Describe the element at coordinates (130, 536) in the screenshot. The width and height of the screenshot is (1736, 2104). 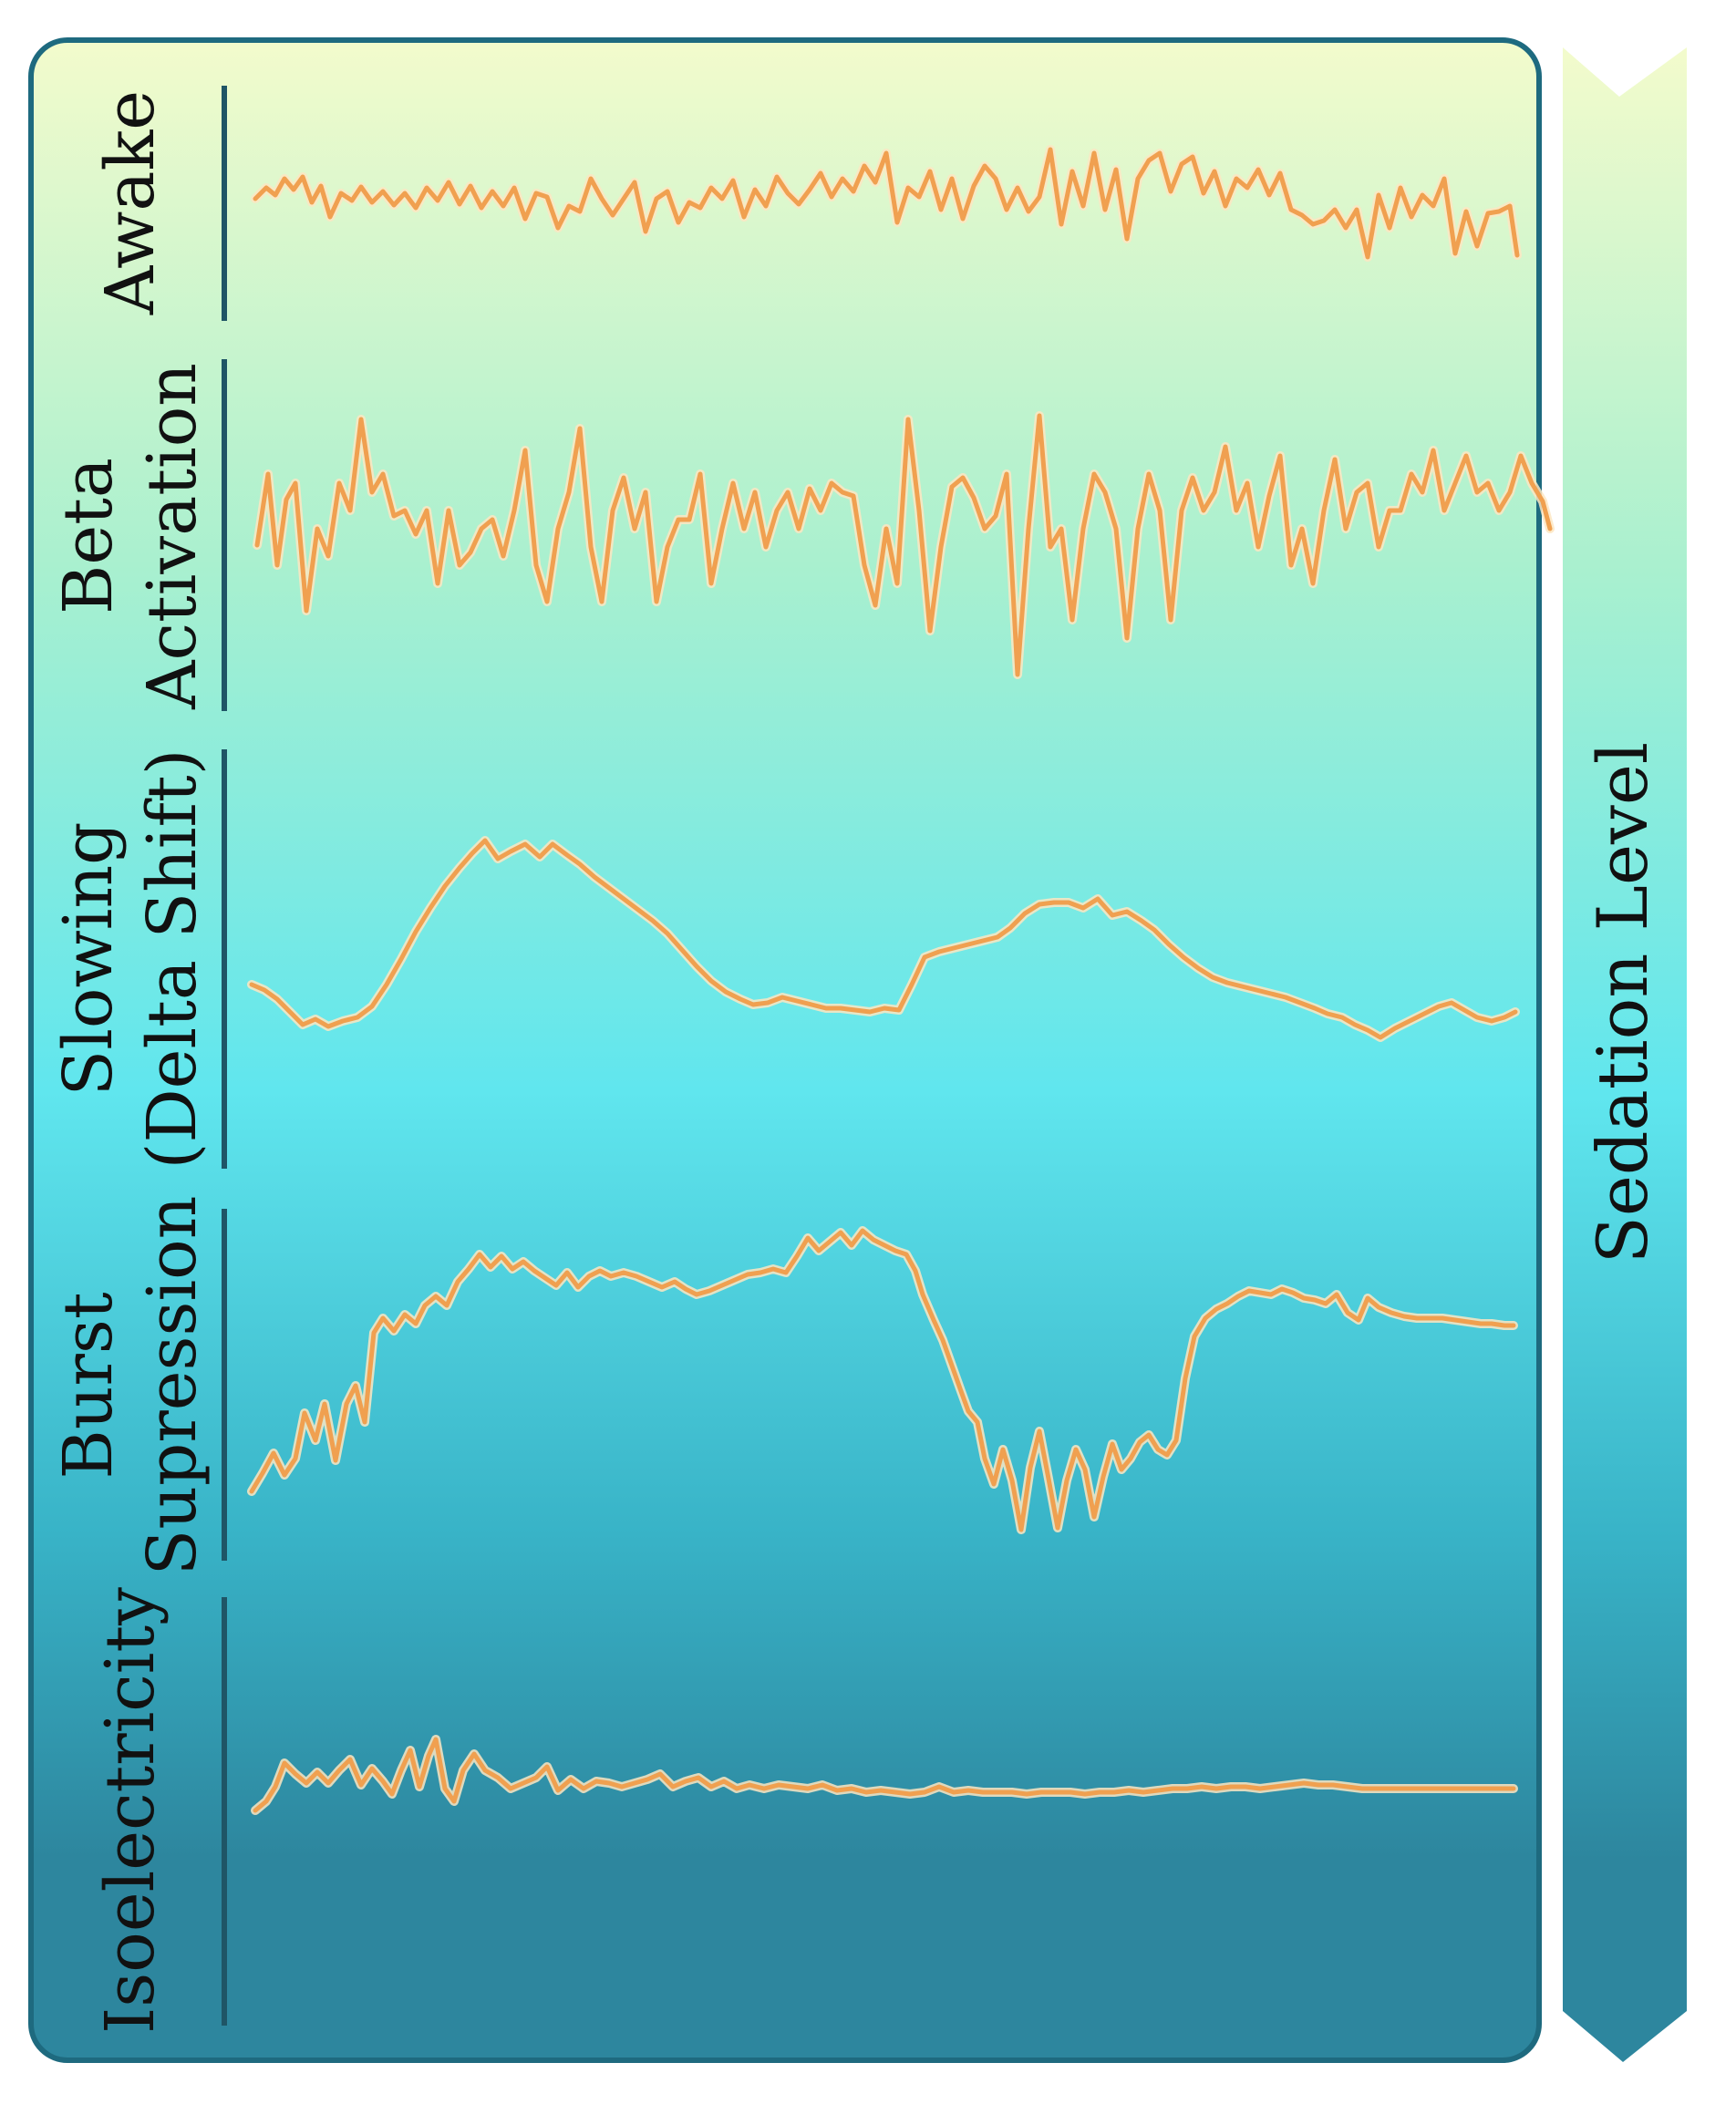
I see `state-label-beta: Beta Activation` at that location.